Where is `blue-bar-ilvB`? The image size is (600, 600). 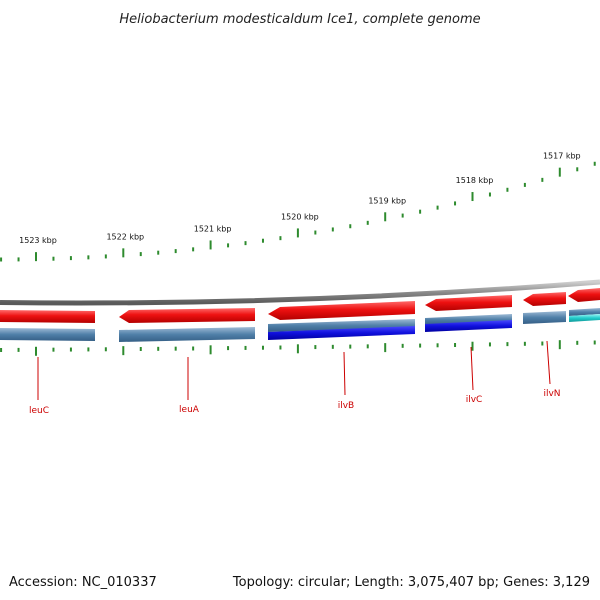
blue-bar-ilvB is located at coordinates (341, 333).